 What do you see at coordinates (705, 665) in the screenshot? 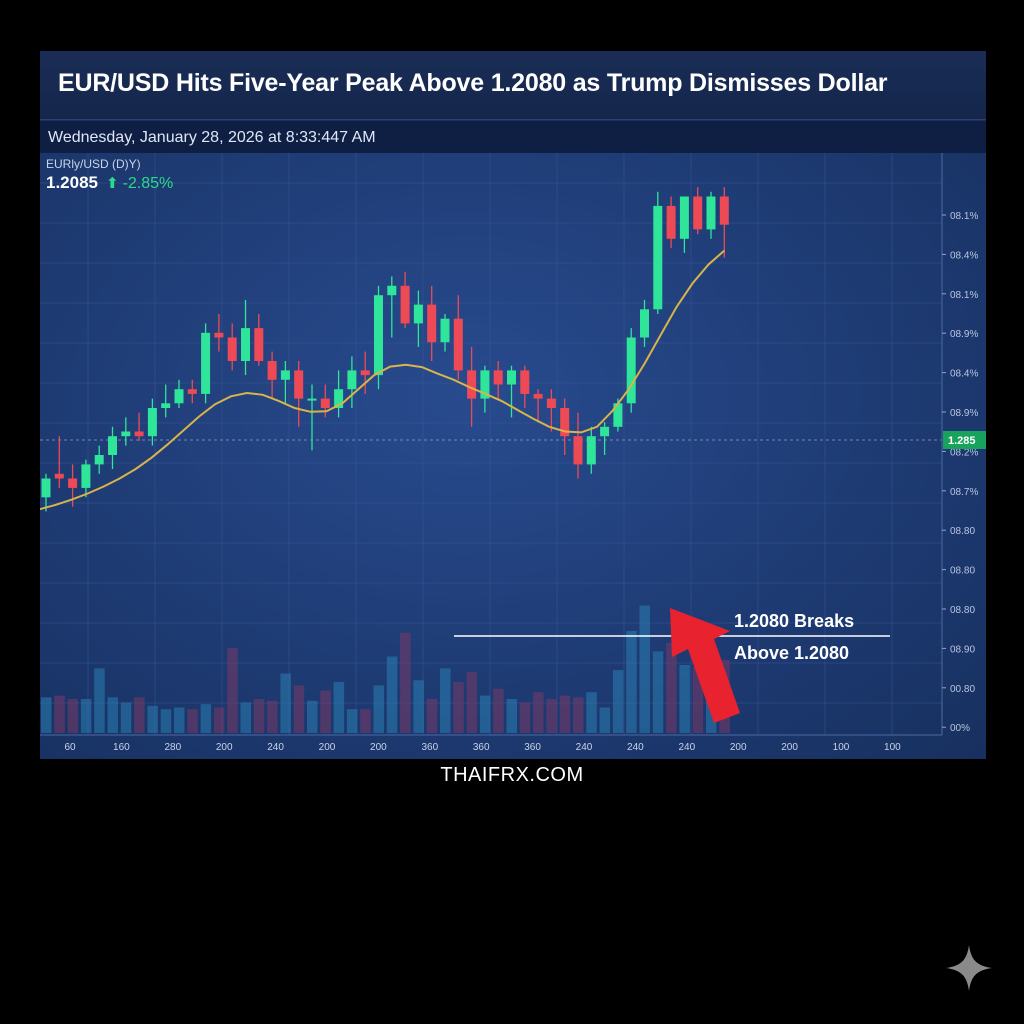
I see `breakout-arrow-icon` at bounding box center [705, 665].